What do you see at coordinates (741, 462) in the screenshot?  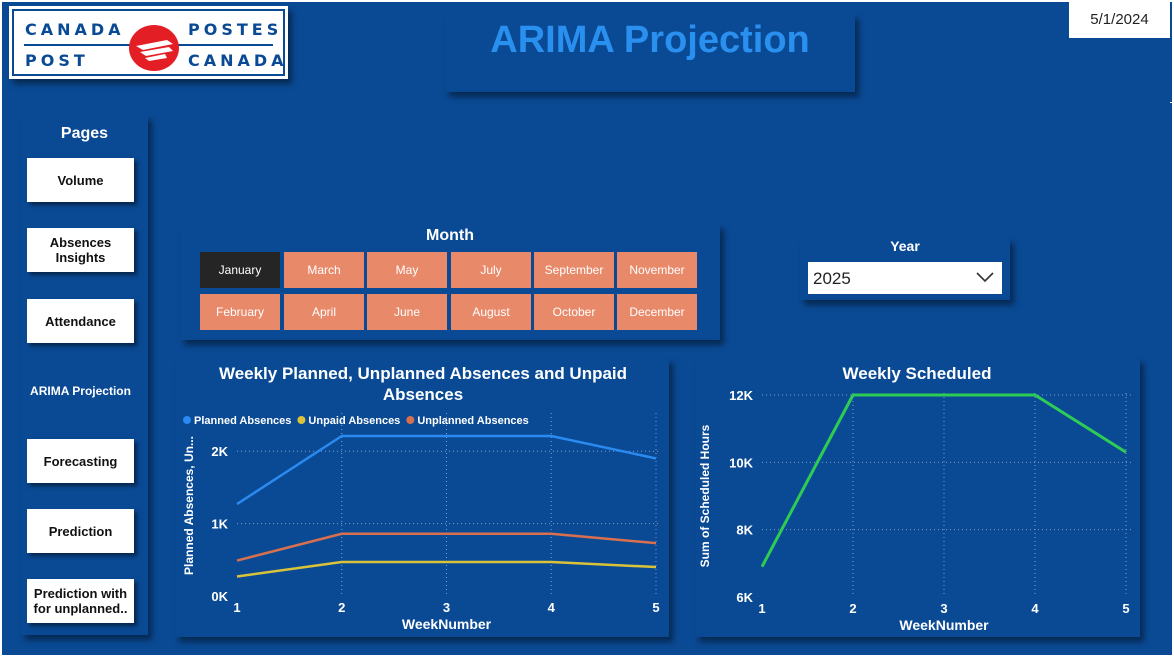 I see `y-tick-label: 10K` at bounding box center [741, 462].